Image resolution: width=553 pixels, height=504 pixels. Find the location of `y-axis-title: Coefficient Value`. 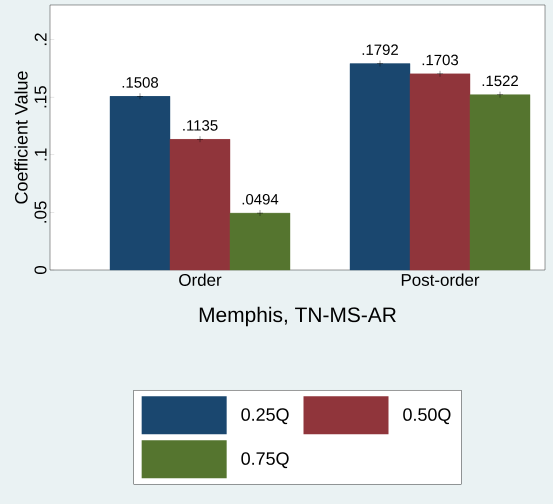

y-axis-title: Coefficient Value is located at coordinates (21, 137).